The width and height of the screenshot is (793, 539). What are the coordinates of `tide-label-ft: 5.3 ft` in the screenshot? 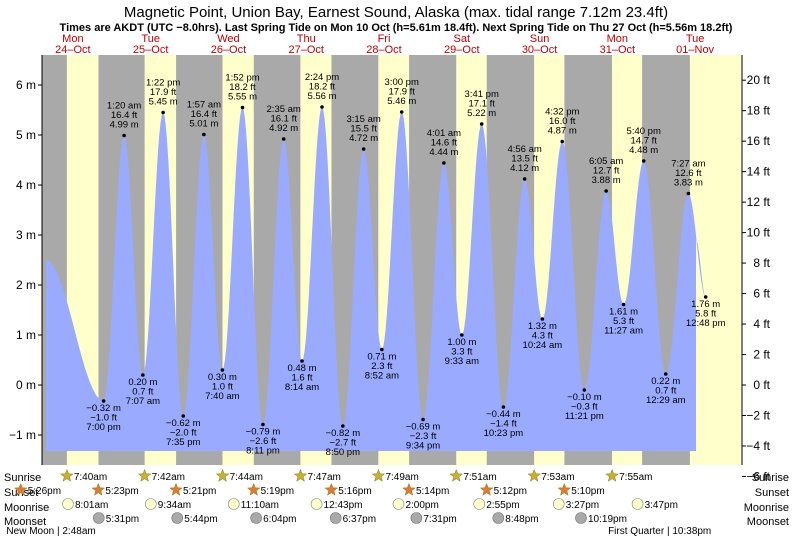 It's located at (623, 321).